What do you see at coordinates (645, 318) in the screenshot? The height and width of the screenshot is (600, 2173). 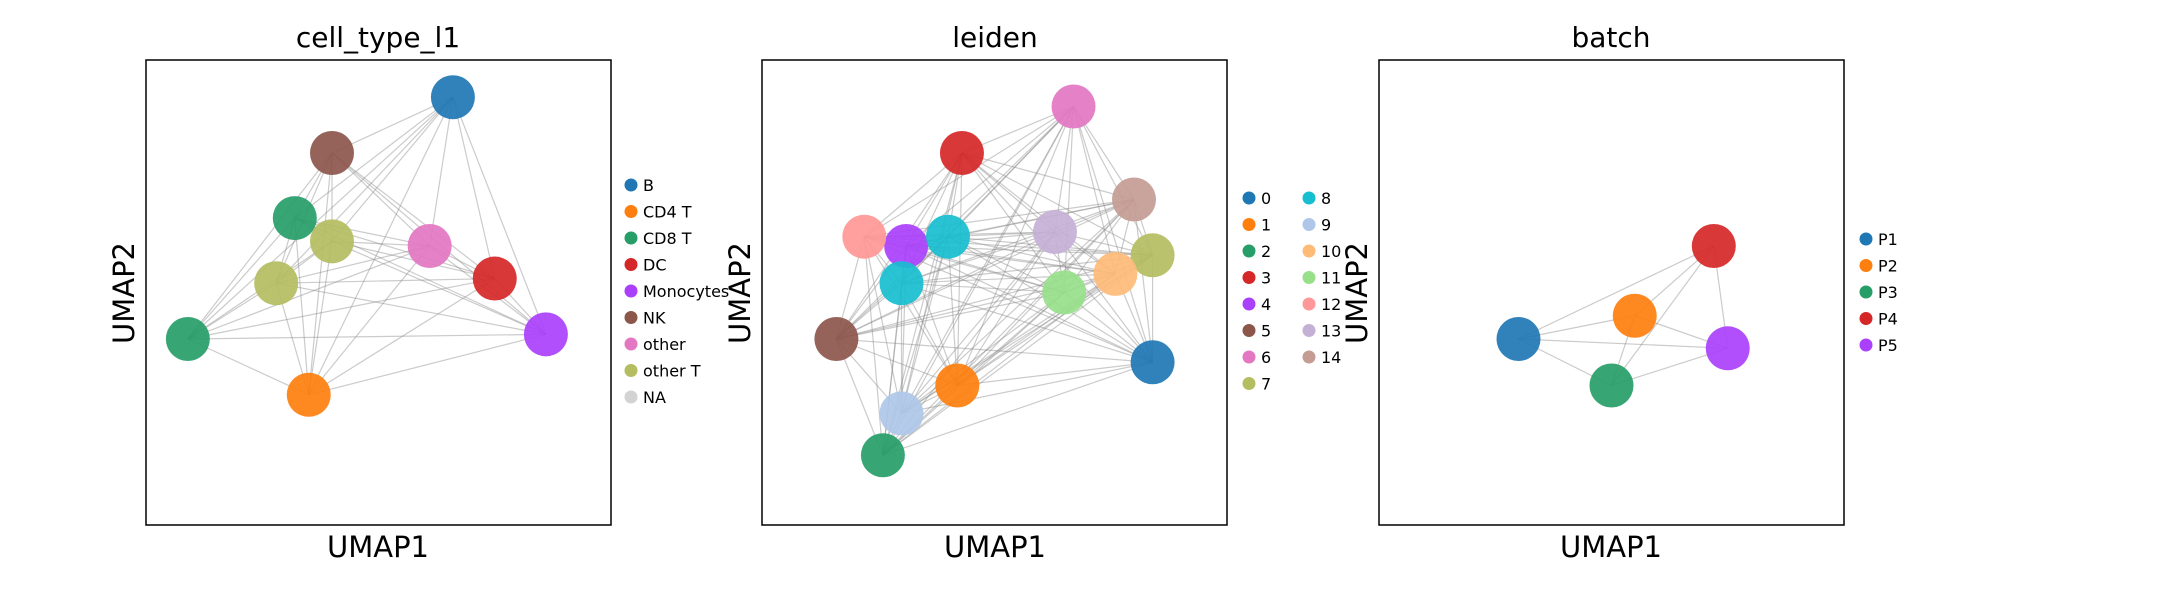 I see `legend-item: NK` at bounding box center [645, 318].